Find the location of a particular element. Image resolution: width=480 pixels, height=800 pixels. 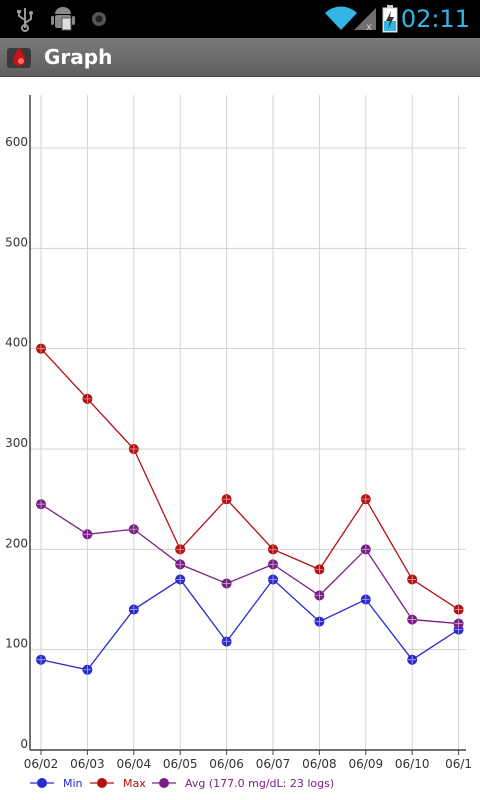

blood-drop-app-icon is located at coordinates (19, 57).